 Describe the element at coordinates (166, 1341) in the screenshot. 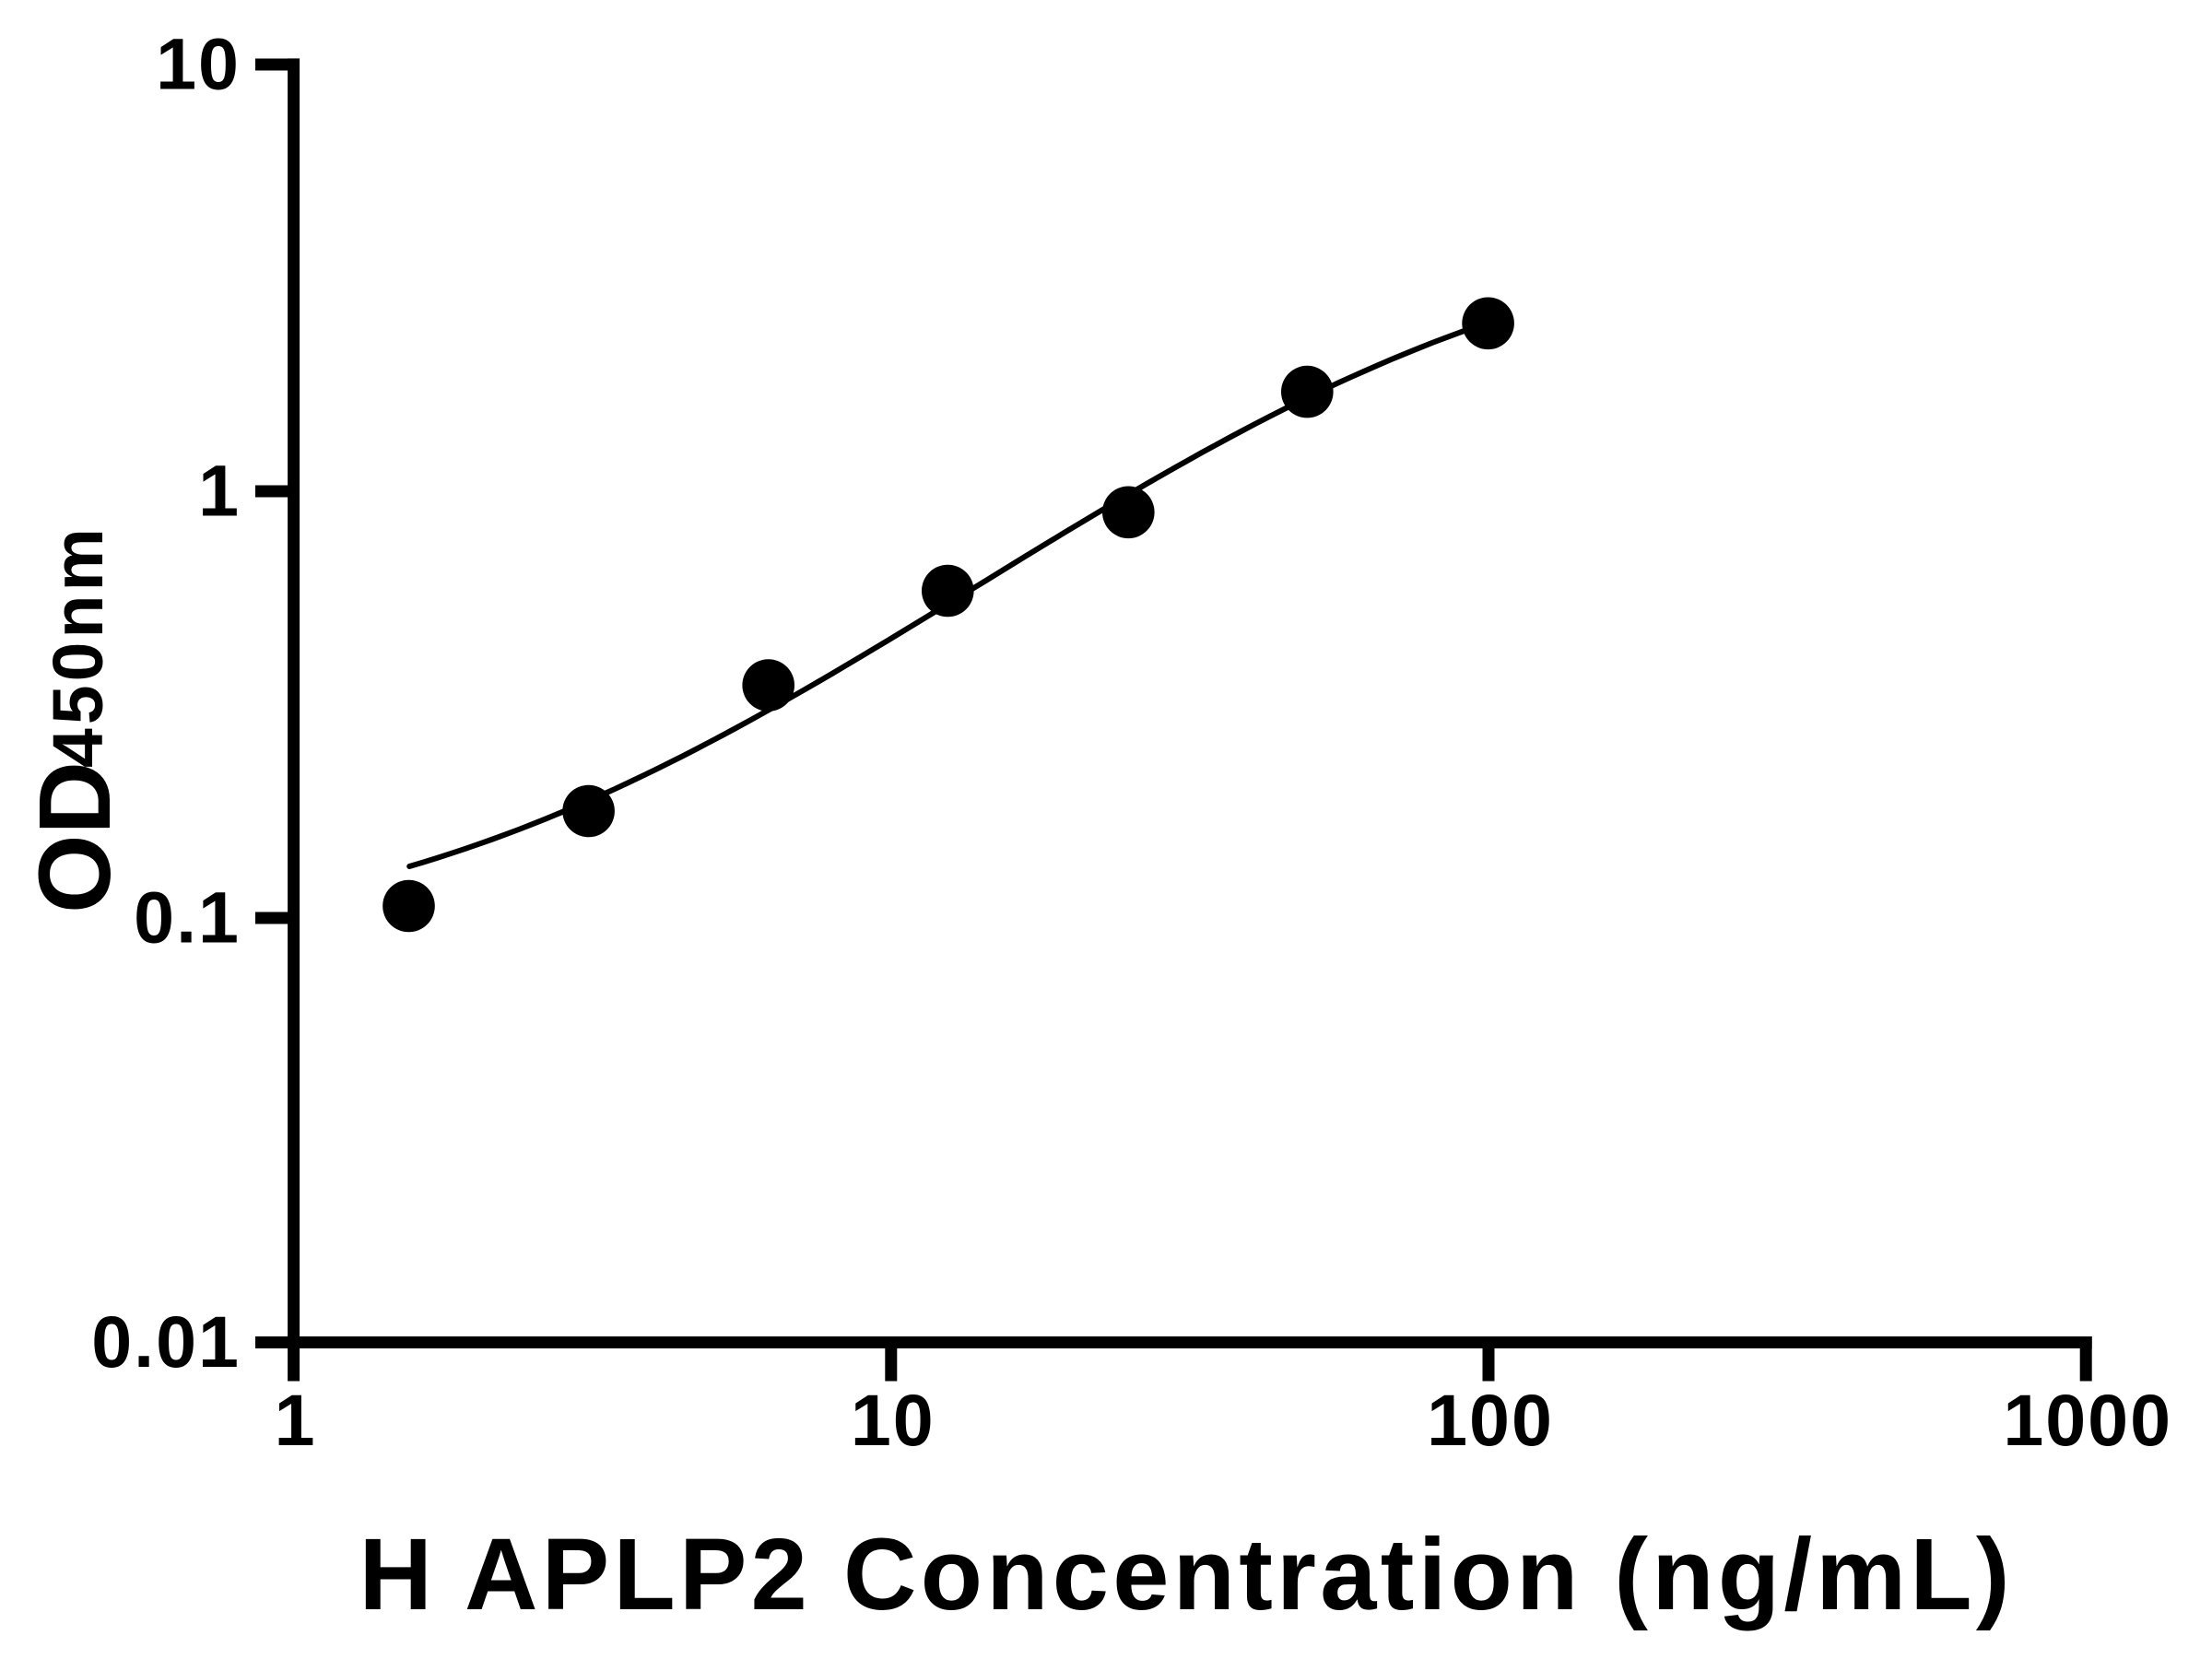

I see `svg-text: 0.01` at that location.